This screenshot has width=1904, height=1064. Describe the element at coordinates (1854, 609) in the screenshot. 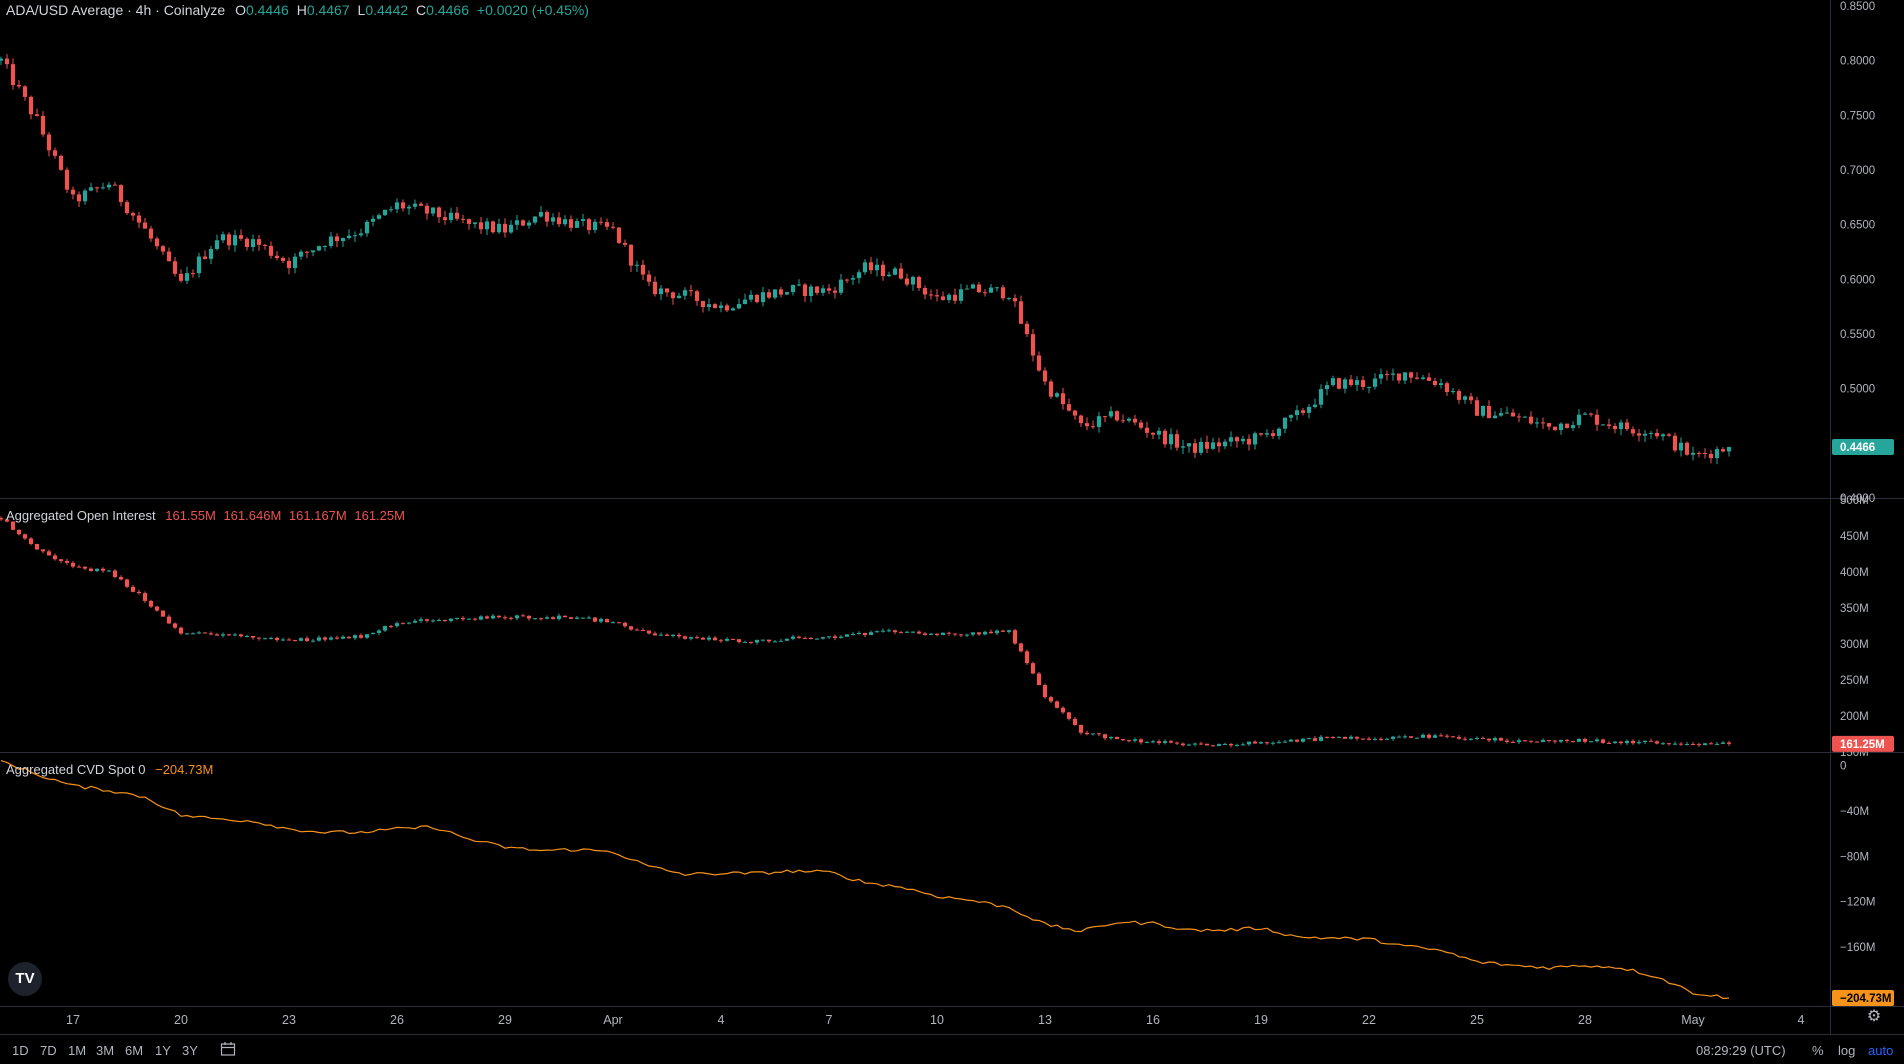

I see `y-tick-label: 350M` at that location.